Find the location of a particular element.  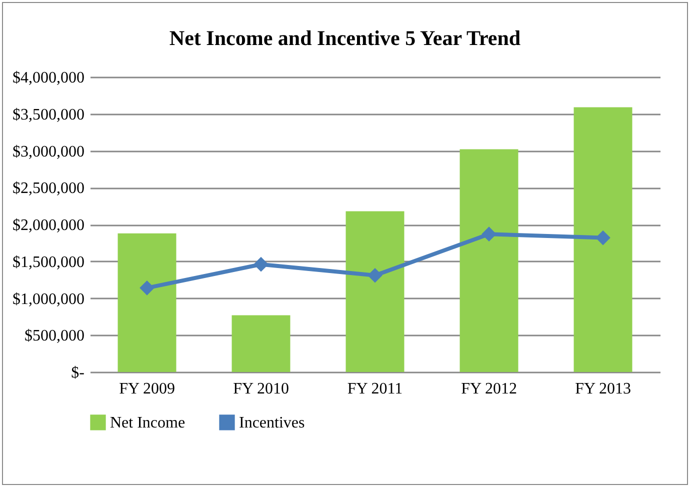

y-tick-label: $- is located at coordinates (77, 373).